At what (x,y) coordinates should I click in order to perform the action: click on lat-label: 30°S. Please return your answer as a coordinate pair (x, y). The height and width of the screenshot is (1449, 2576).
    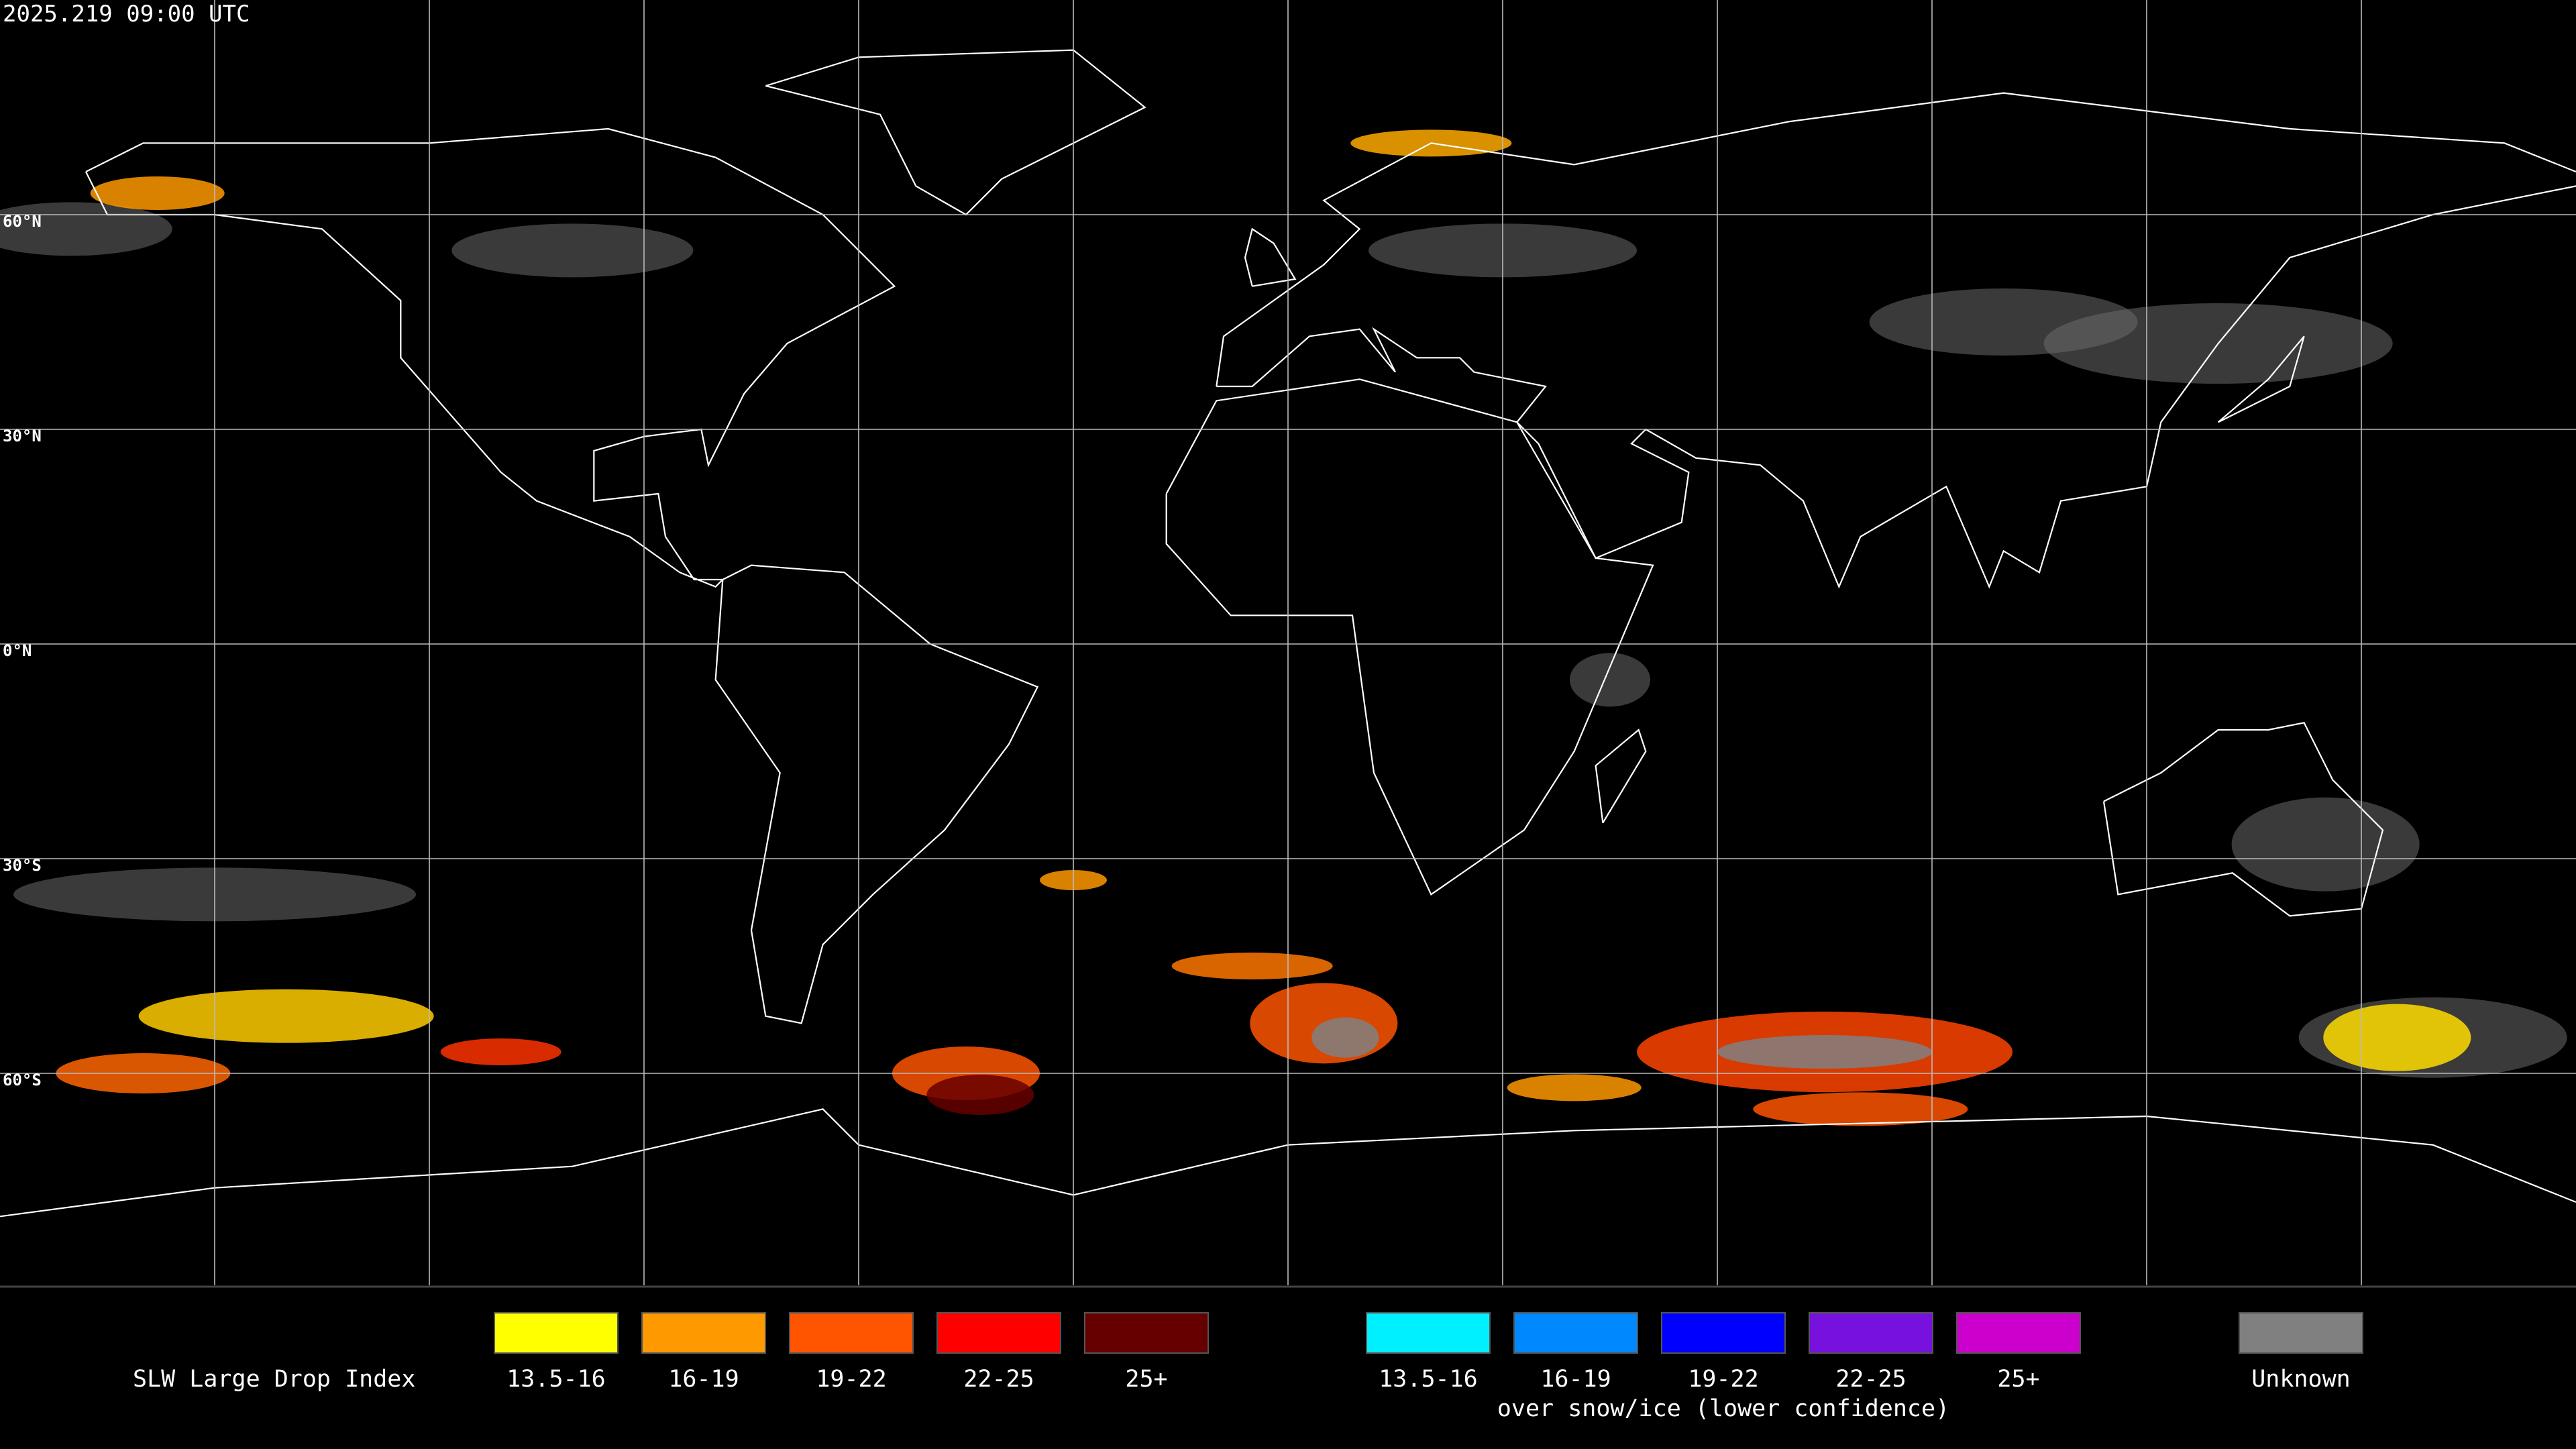
    Looking at the image, I should click on (22, 865).